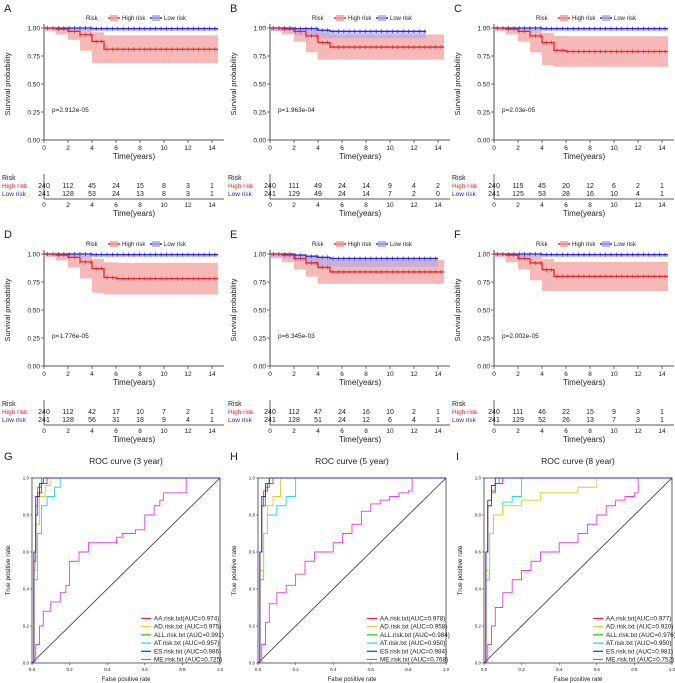 This screenshot has width=675, height=683. Describe the element at coordinates (164, 186) in the screenshot. I see `risk-count-high: 8` at that location.